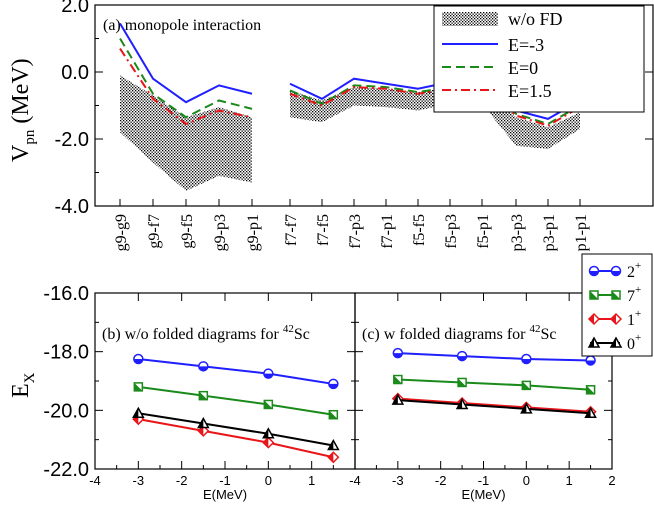  I want to click on panel-c-xtick-label: 0, so click(526, 480).